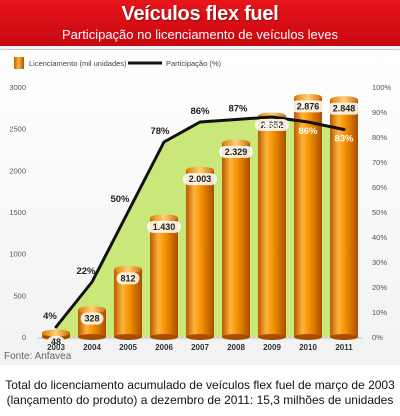 The height and width of the screenshot is (416, 400). What do you see at coordinates (120, 199) in the screenshot?
I see `participation-label: 50%` at bounding box center [120, 199].